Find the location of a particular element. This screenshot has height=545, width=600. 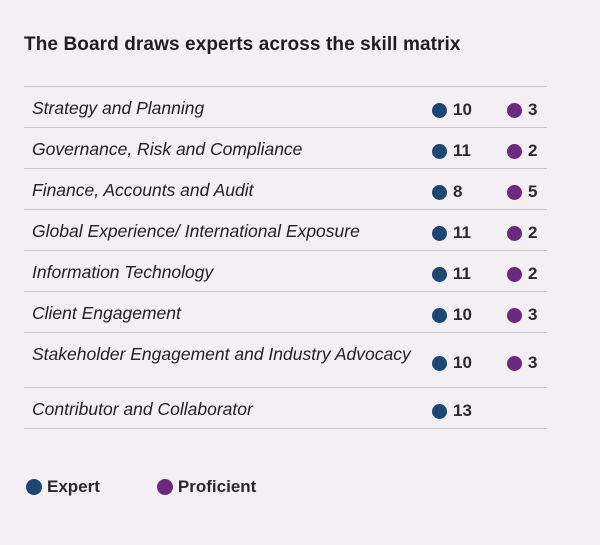

matrix-row: Contributor and Collaborator 13 is located at coordinates (285, 408).